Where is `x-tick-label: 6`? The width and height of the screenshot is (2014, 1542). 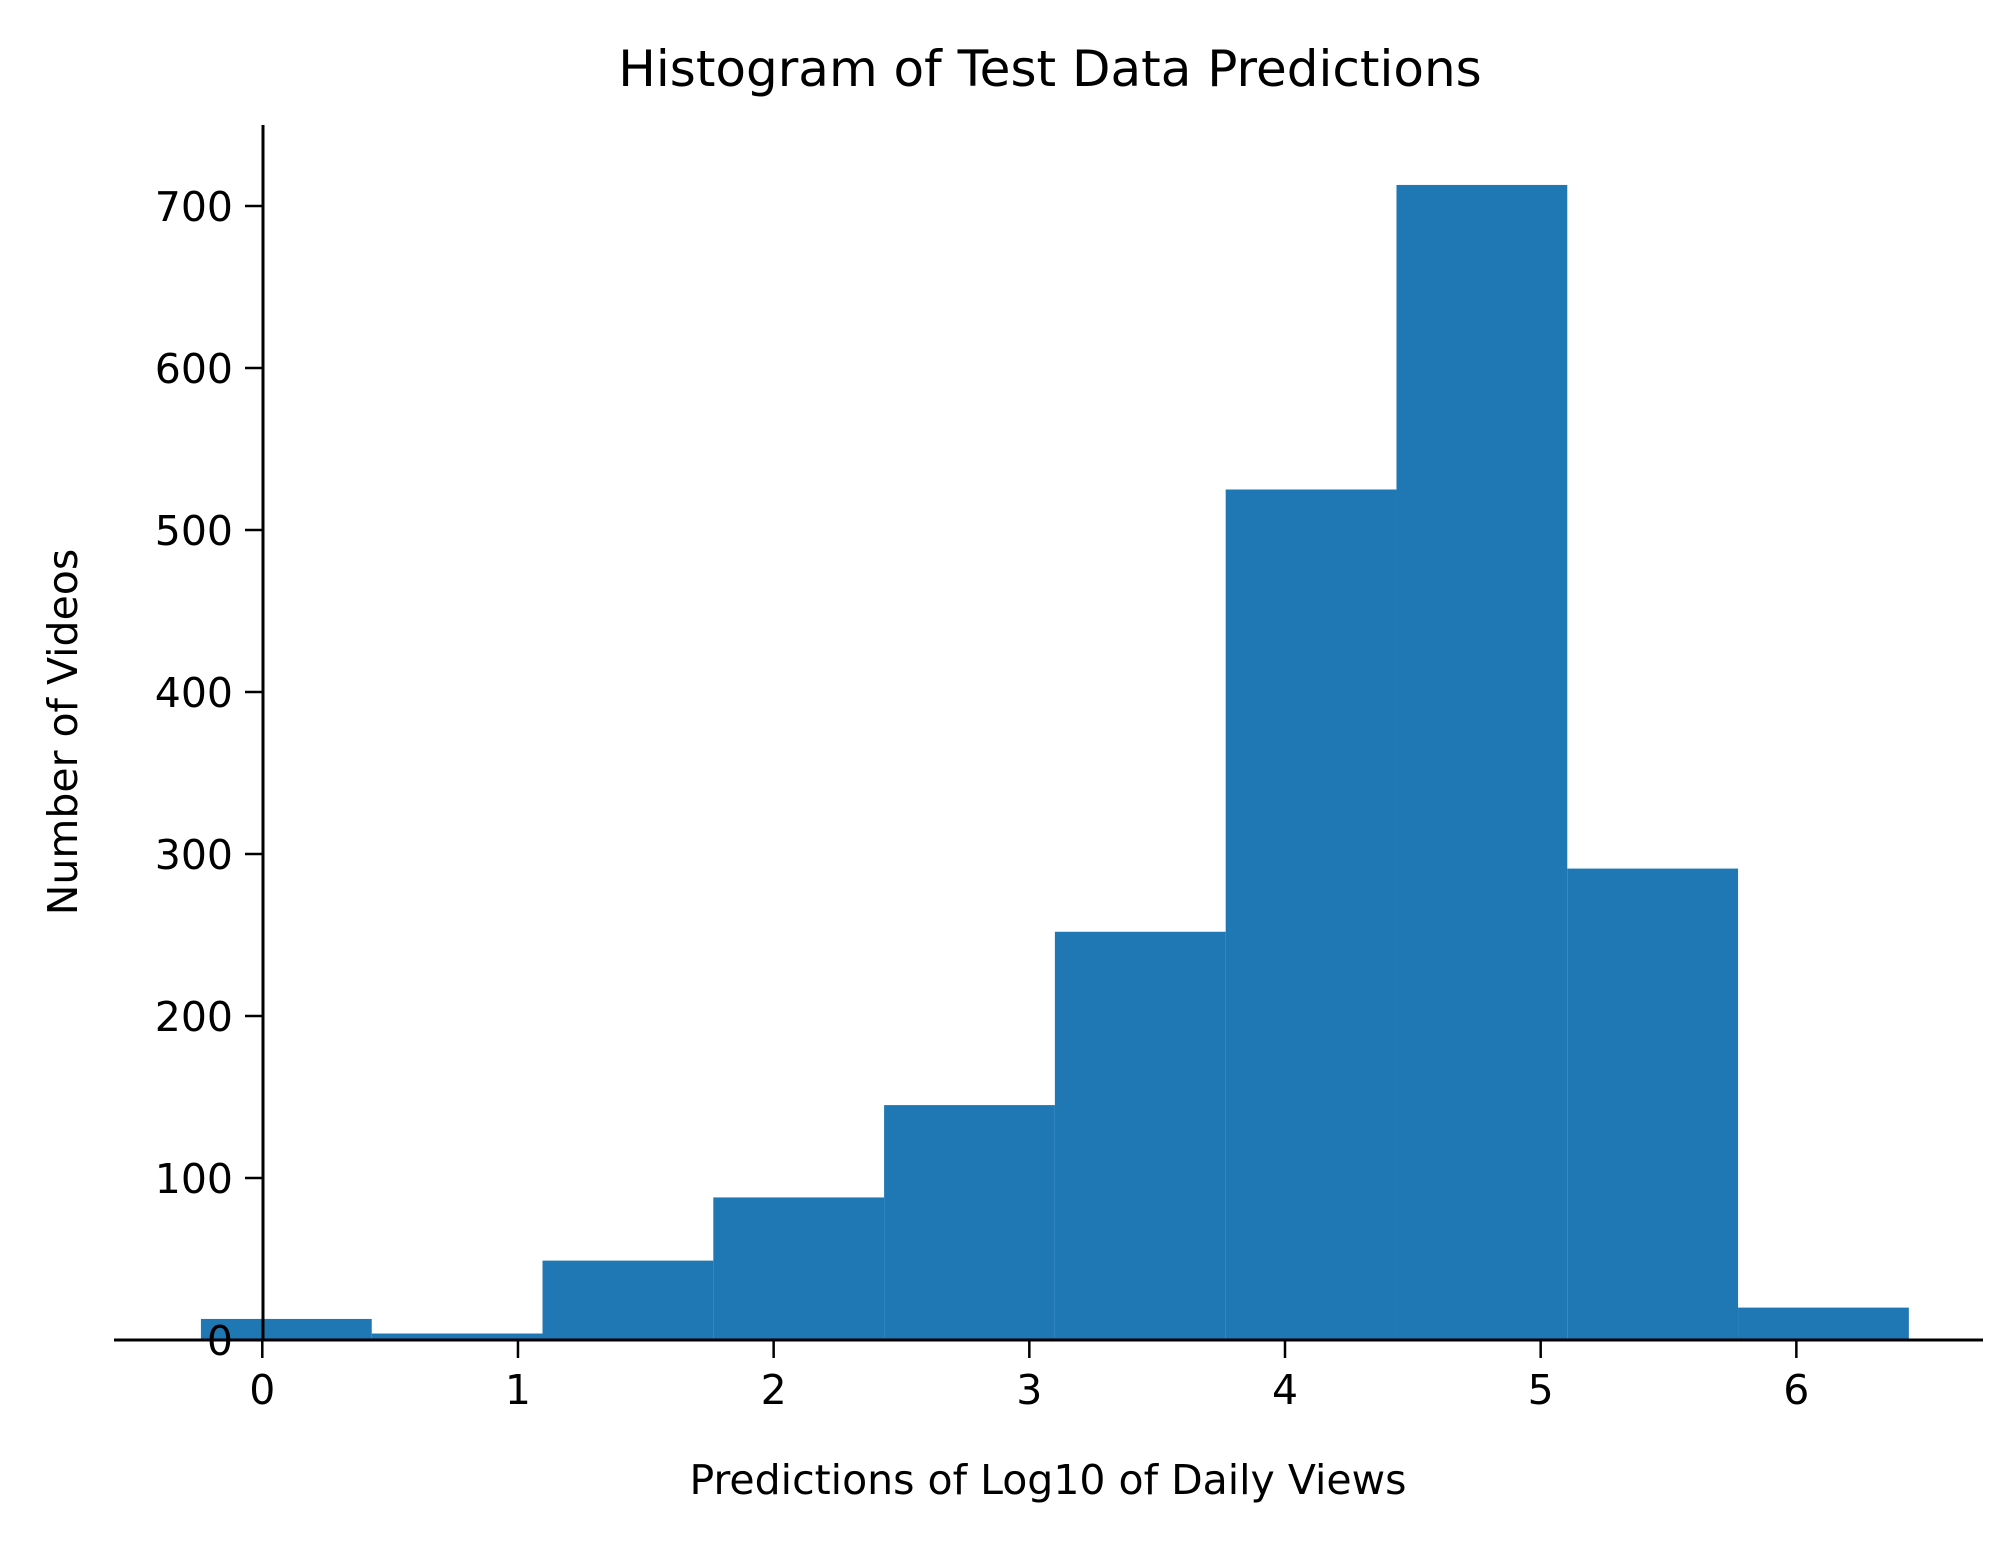 x-tick-label: 6 is located at coordinates (1796, 1390).